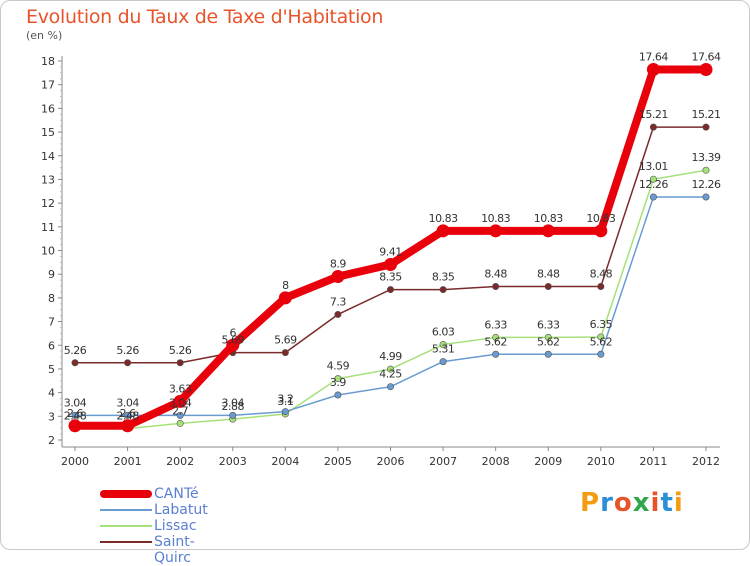  What do you see at coordinates (174, 550) in the screenshot?
I see `legend-label-saint-quirc: Saint-Quirc` at bounding box center [174, 550].